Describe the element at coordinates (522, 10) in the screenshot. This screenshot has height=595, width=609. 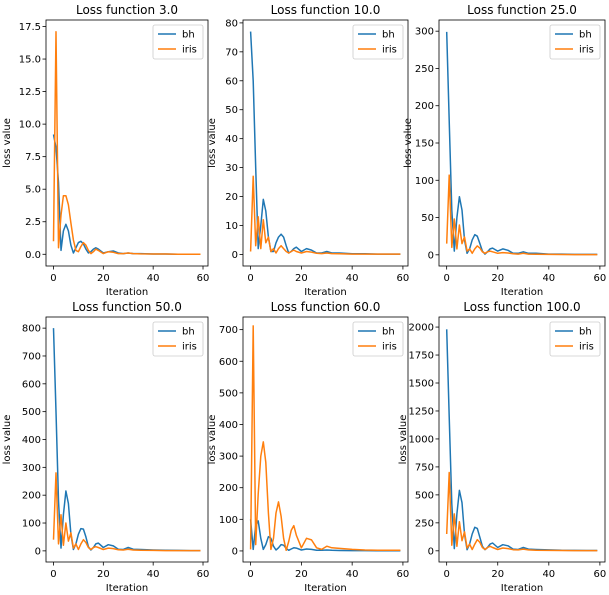
I see `chart-title: Loss function 25.0` at that location.